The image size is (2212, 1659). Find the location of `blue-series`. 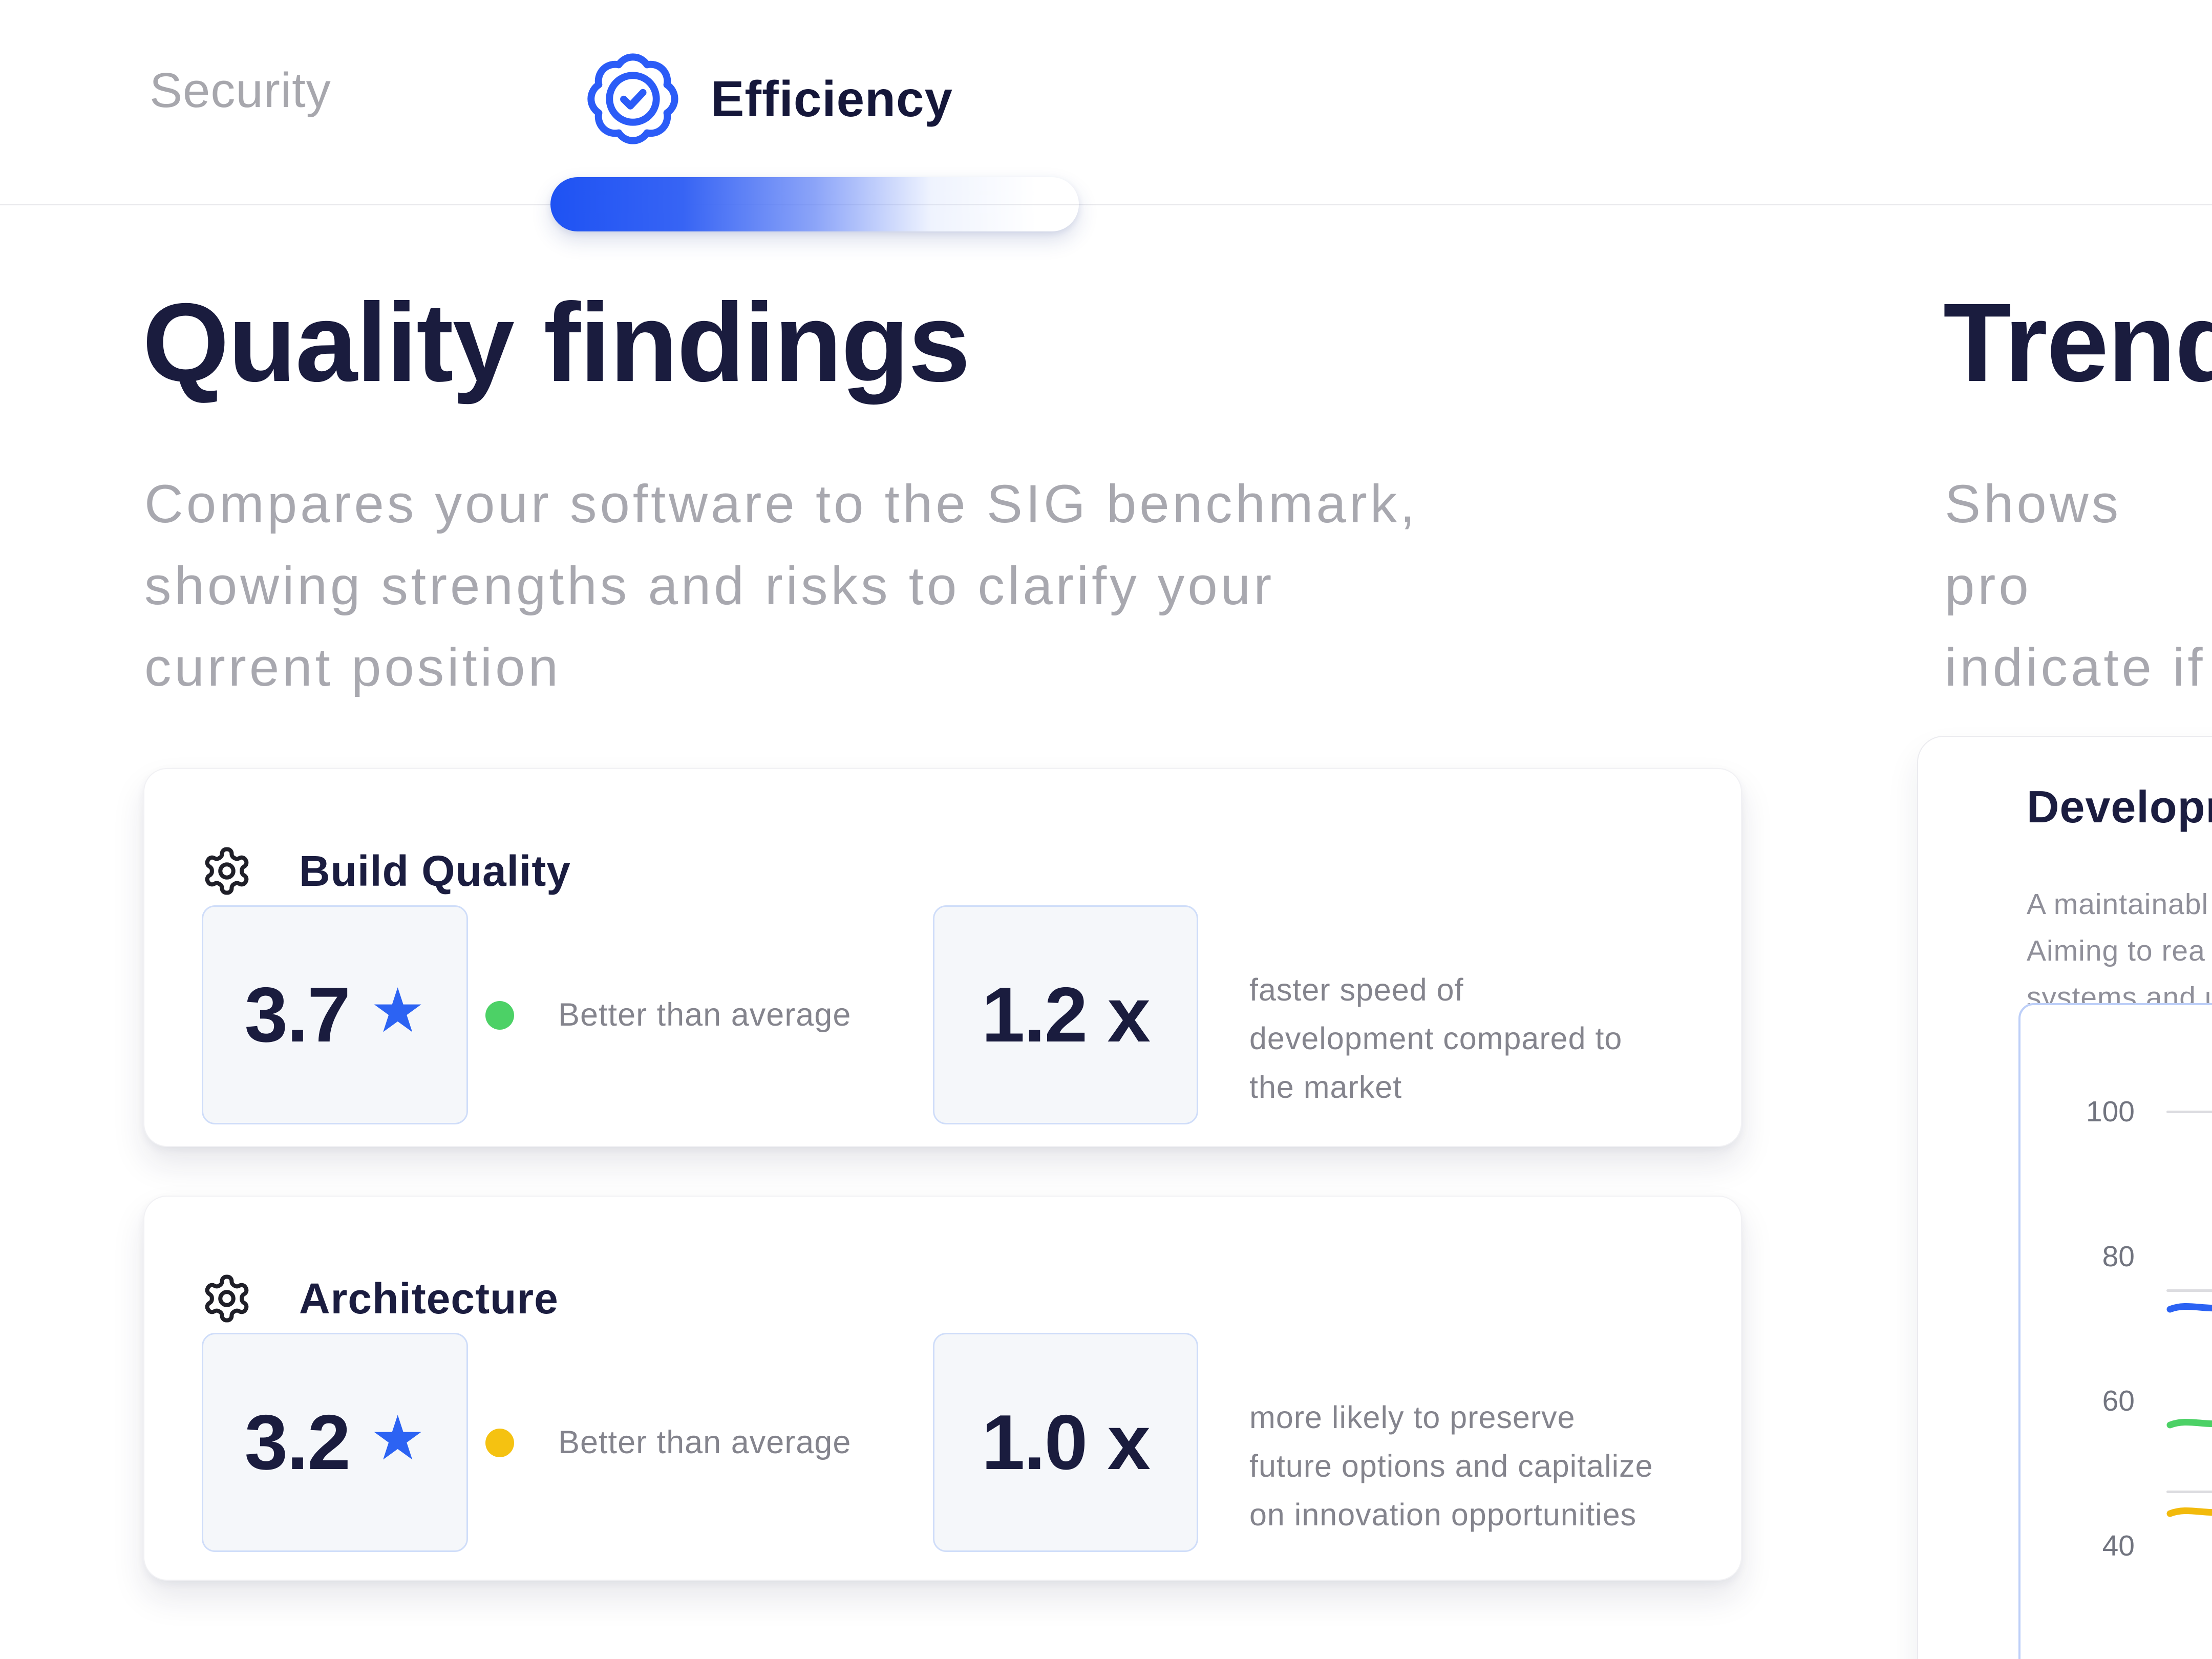

blue-series is located at coordinates (2189, 1307).